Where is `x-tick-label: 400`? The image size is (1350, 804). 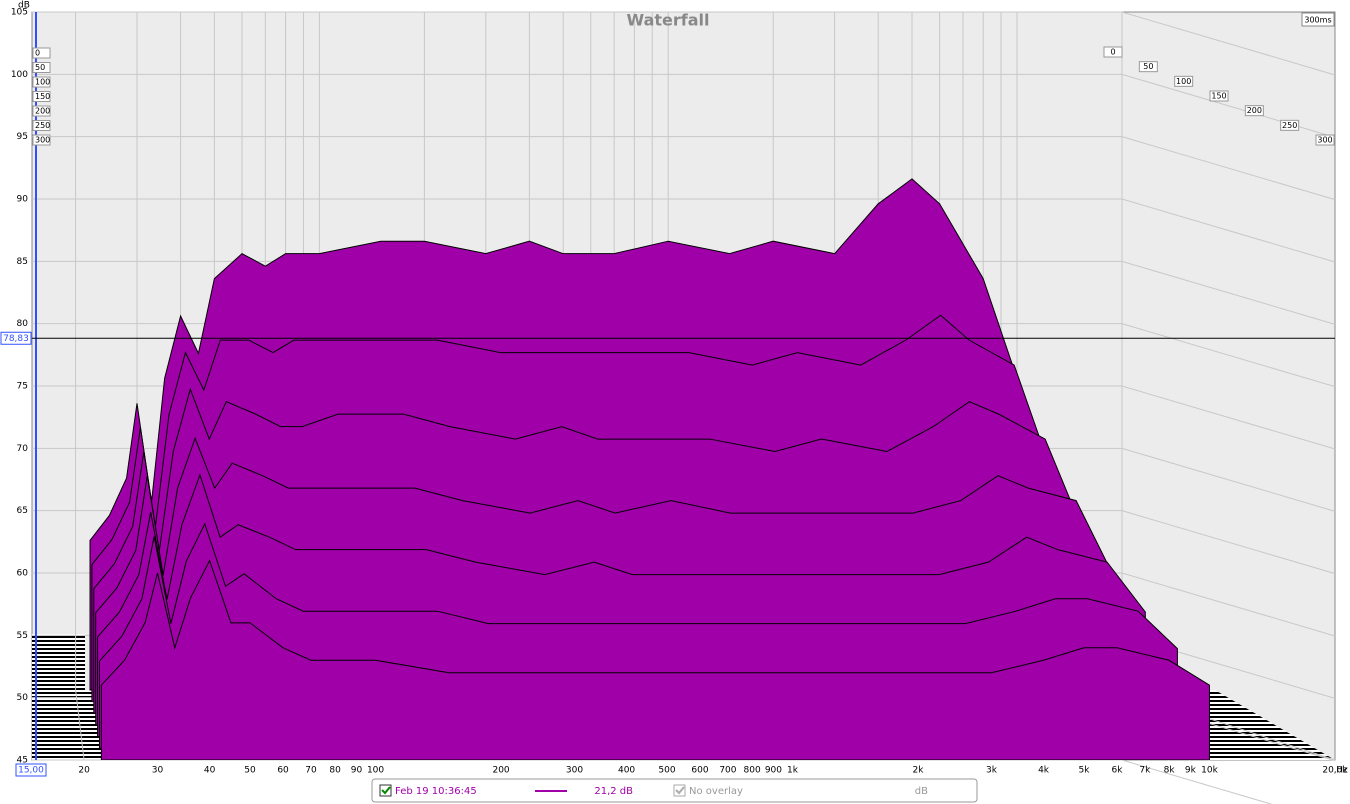 x-tick-label: 400 is located at coordinates (626, 771).